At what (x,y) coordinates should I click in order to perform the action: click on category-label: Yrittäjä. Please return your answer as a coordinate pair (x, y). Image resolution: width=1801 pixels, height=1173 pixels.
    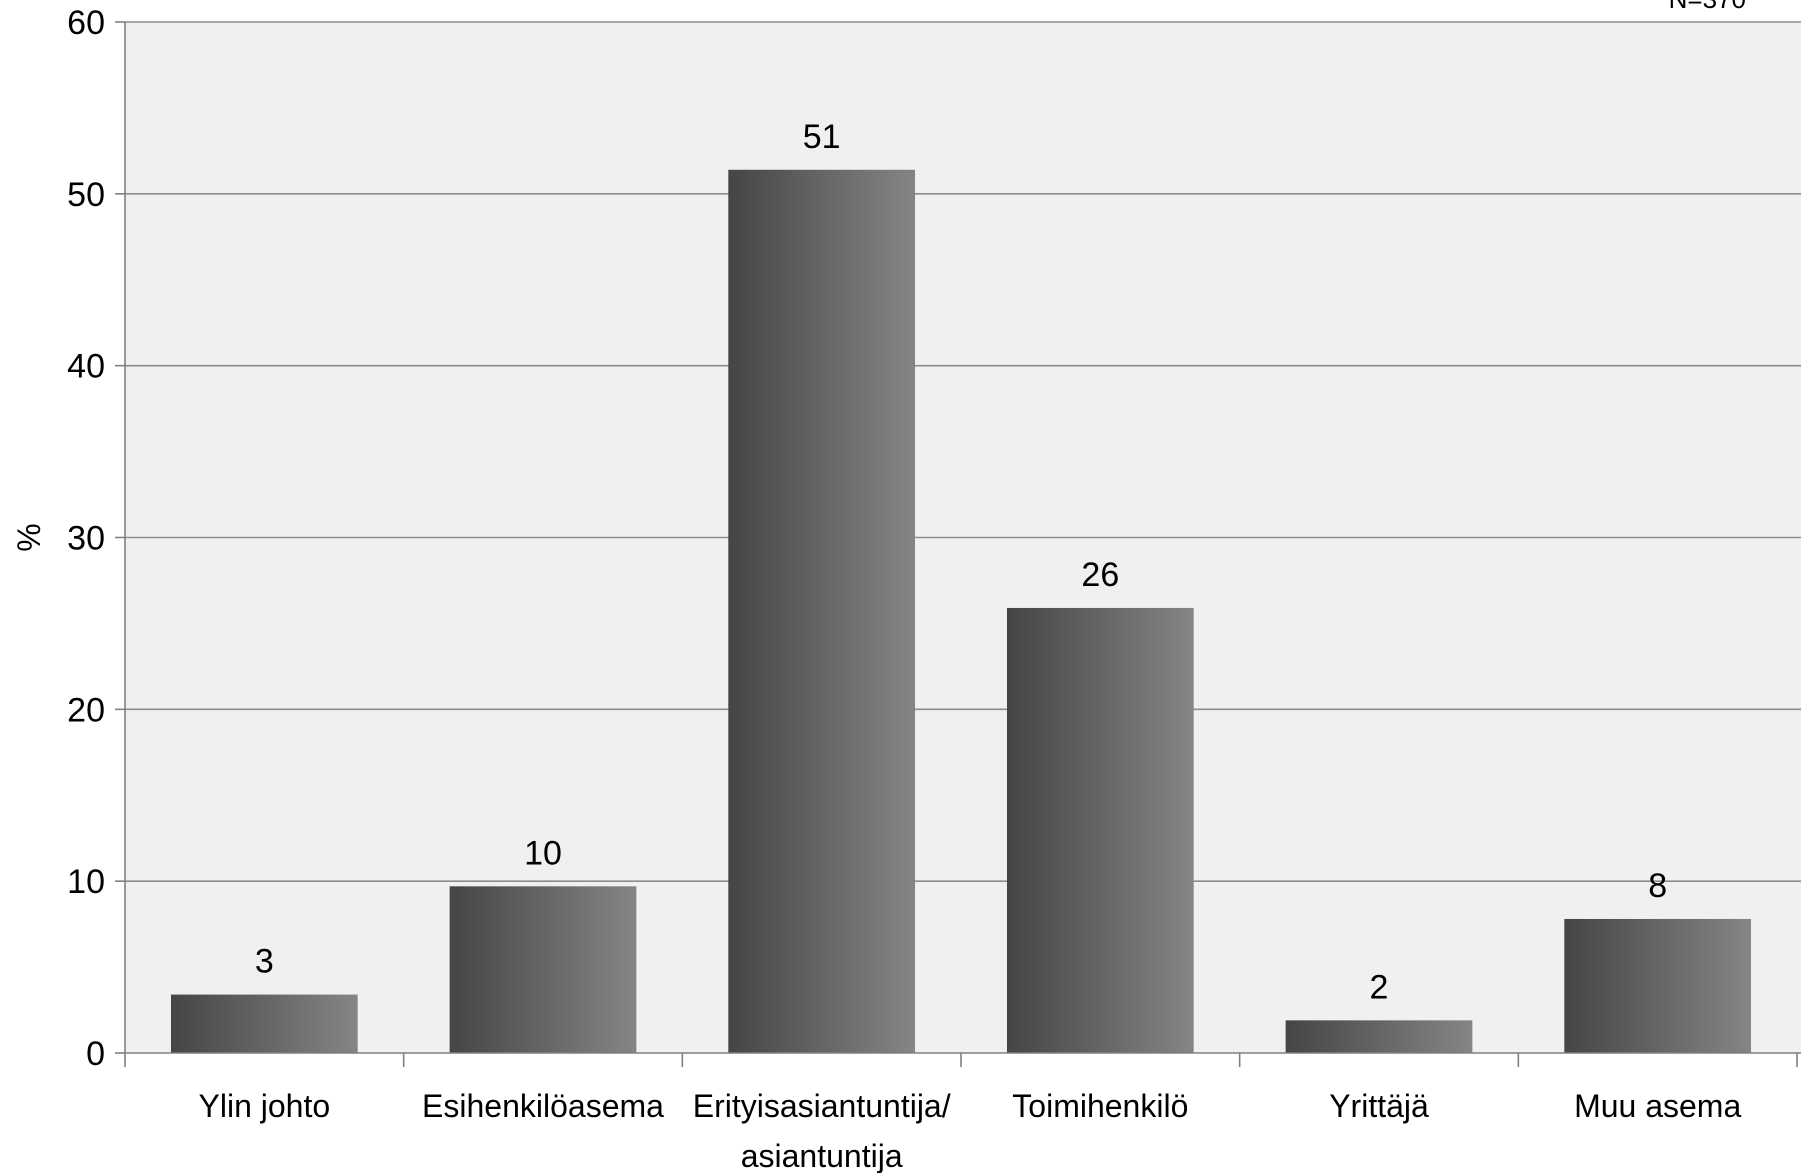
    Looking at the image, I should click on (1379, 1106).